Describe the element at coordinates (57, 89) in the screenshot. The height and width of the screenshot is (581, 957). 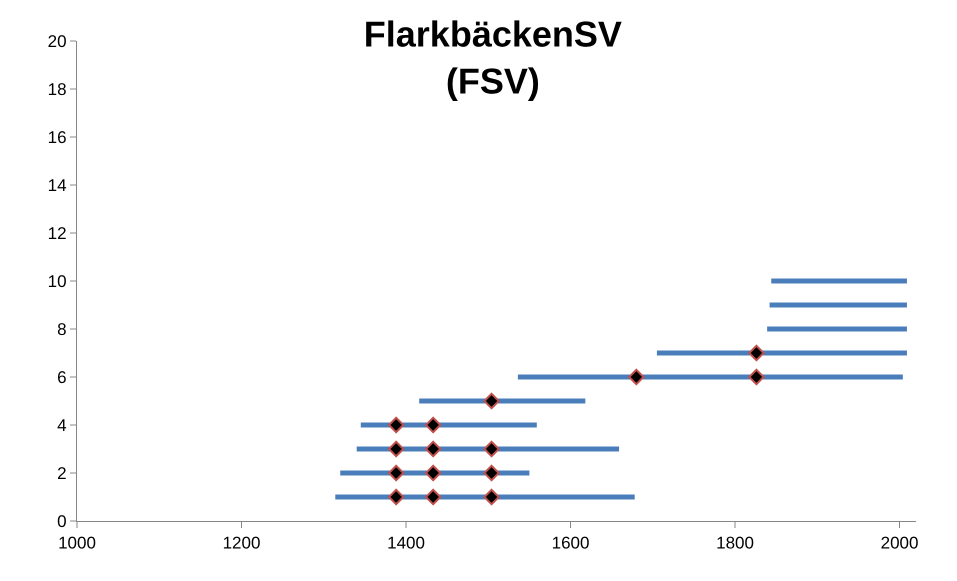
I see `y-tick-label: 18` at that location.